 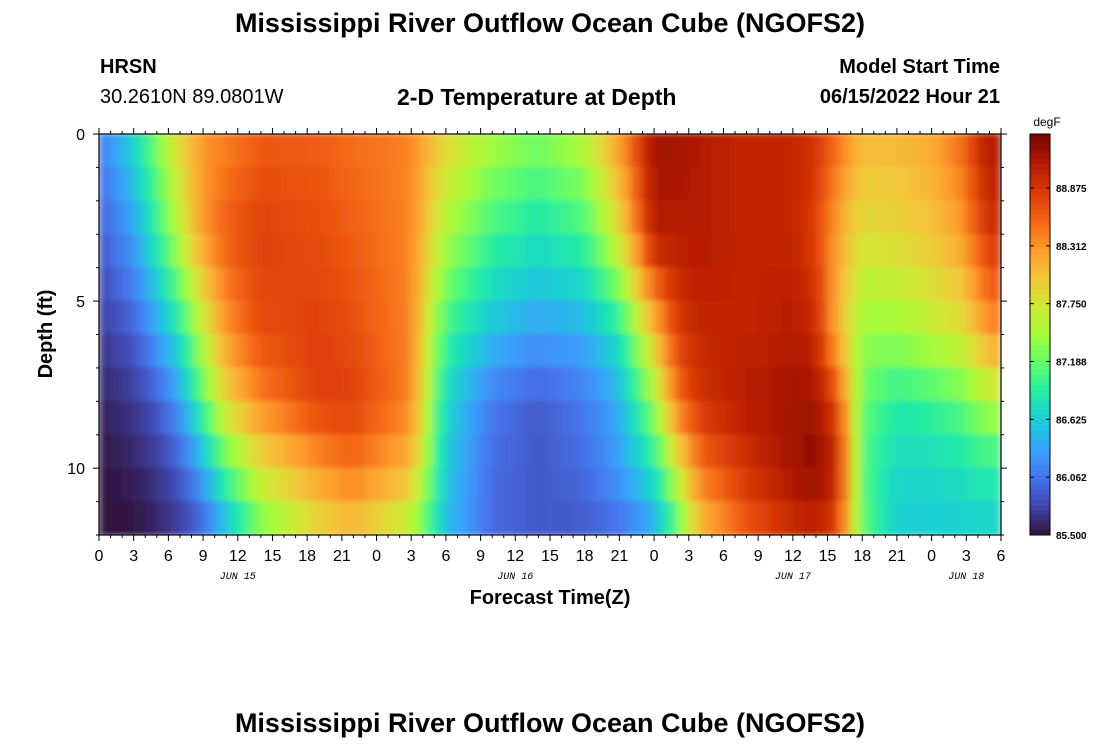 I want to click on x-tick-label: 3, so click(x=688, y=556).